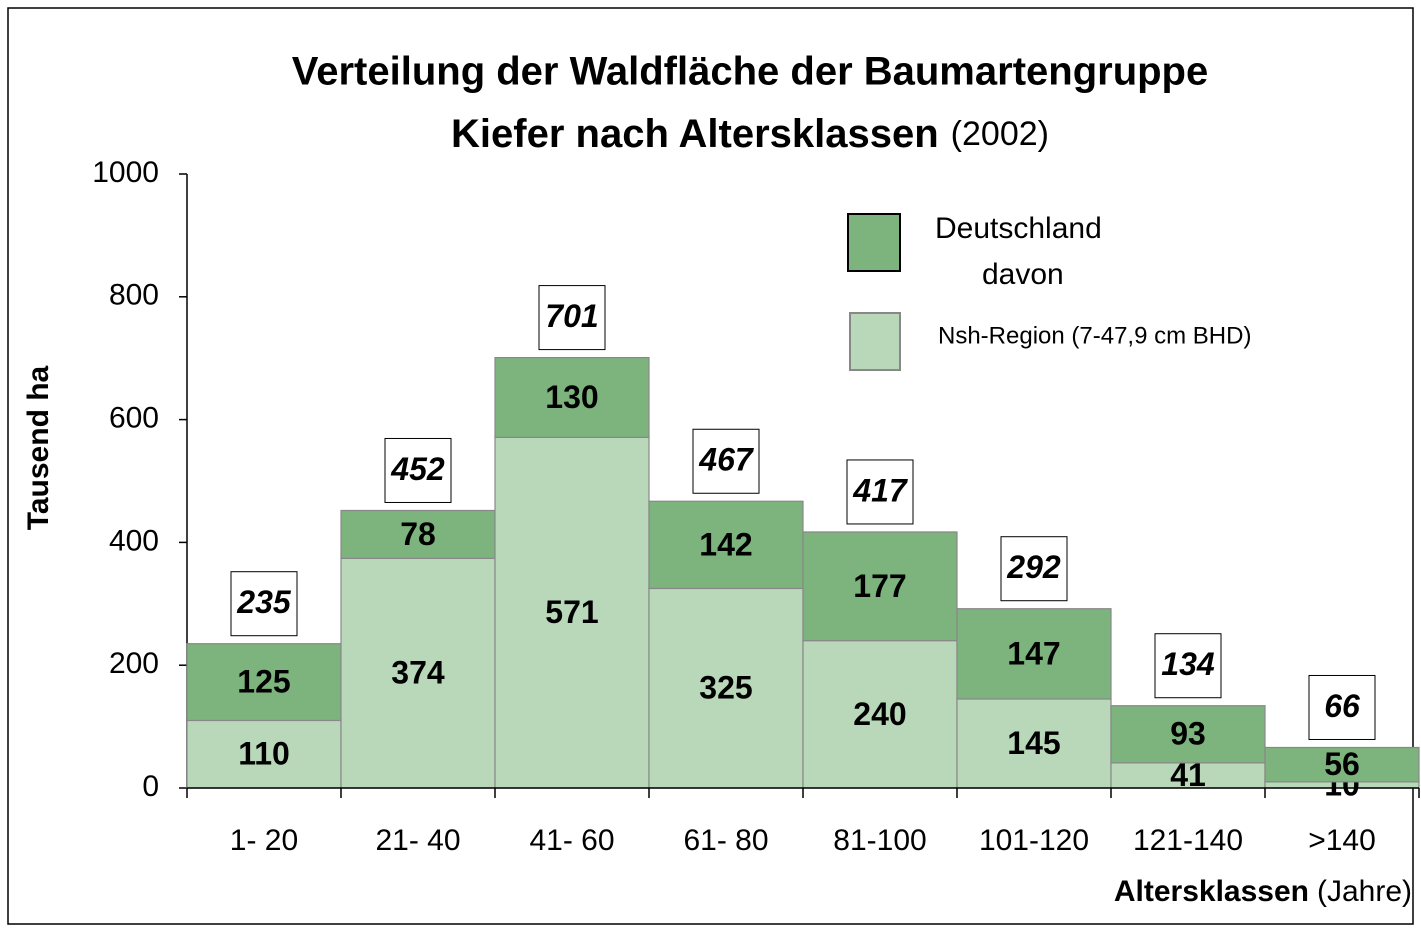  Describe the element at coordinates (1364, 891) in the screenshot. I see `x-label-unit: (Jahre)` at that location.